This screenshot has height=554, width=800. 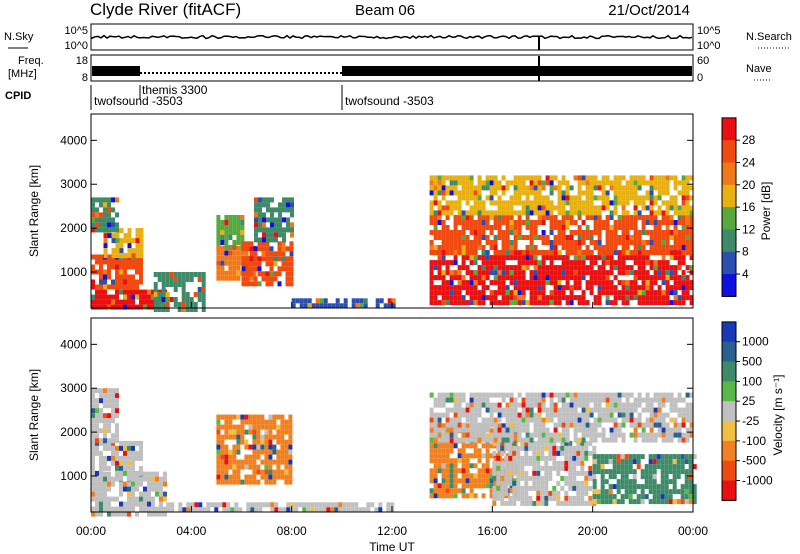 What do you see at coordinates (385, 10) in the screenshot?
I see `beam-label: Beam 06` at bounding box center [385, 10].